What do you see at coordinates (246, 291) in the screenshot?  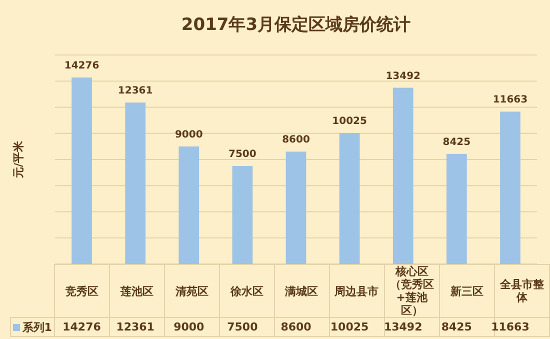 I see `x-tick-label: 徐水区` at bounding box center [246, 291].